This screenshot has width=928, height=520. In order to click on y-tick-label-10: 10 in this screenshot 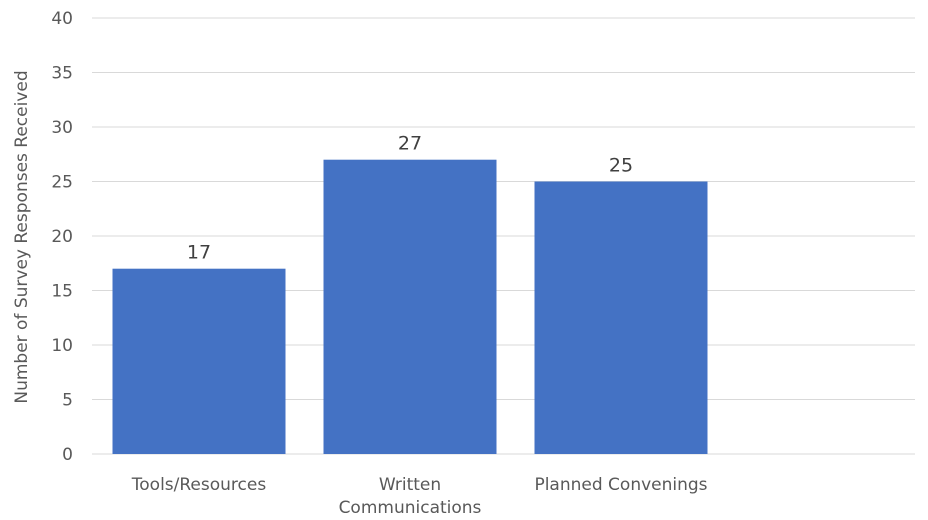, I will do `click(62, 346)`.